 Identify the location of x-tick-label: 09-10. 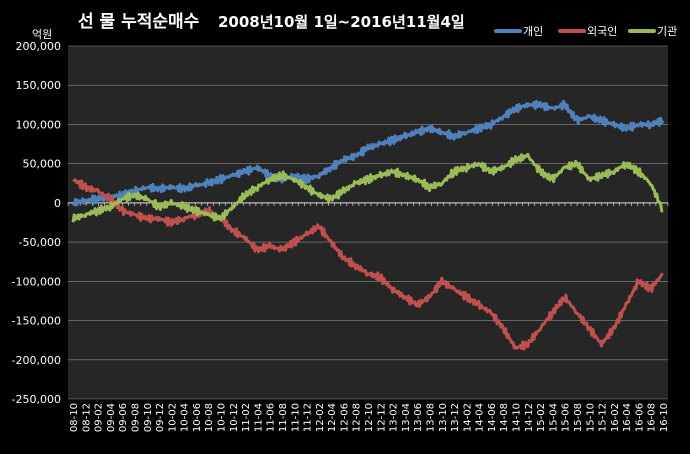
(148, 417).